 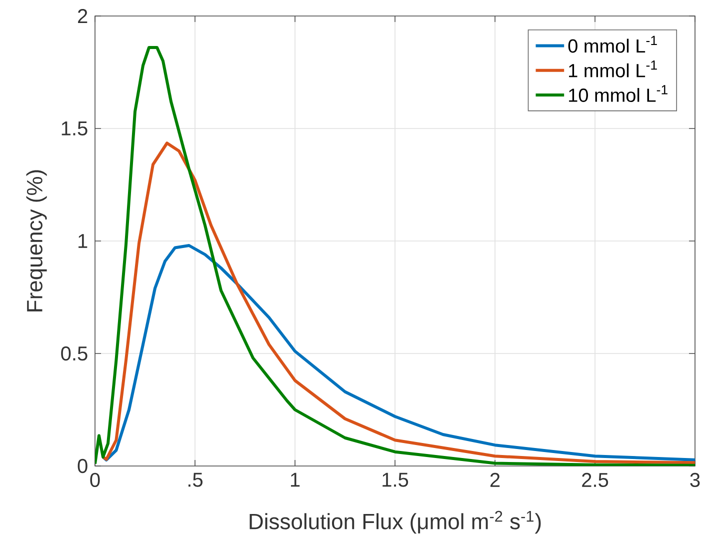 I want to click on x-tick-label: 3, so click(x=695, y=480).